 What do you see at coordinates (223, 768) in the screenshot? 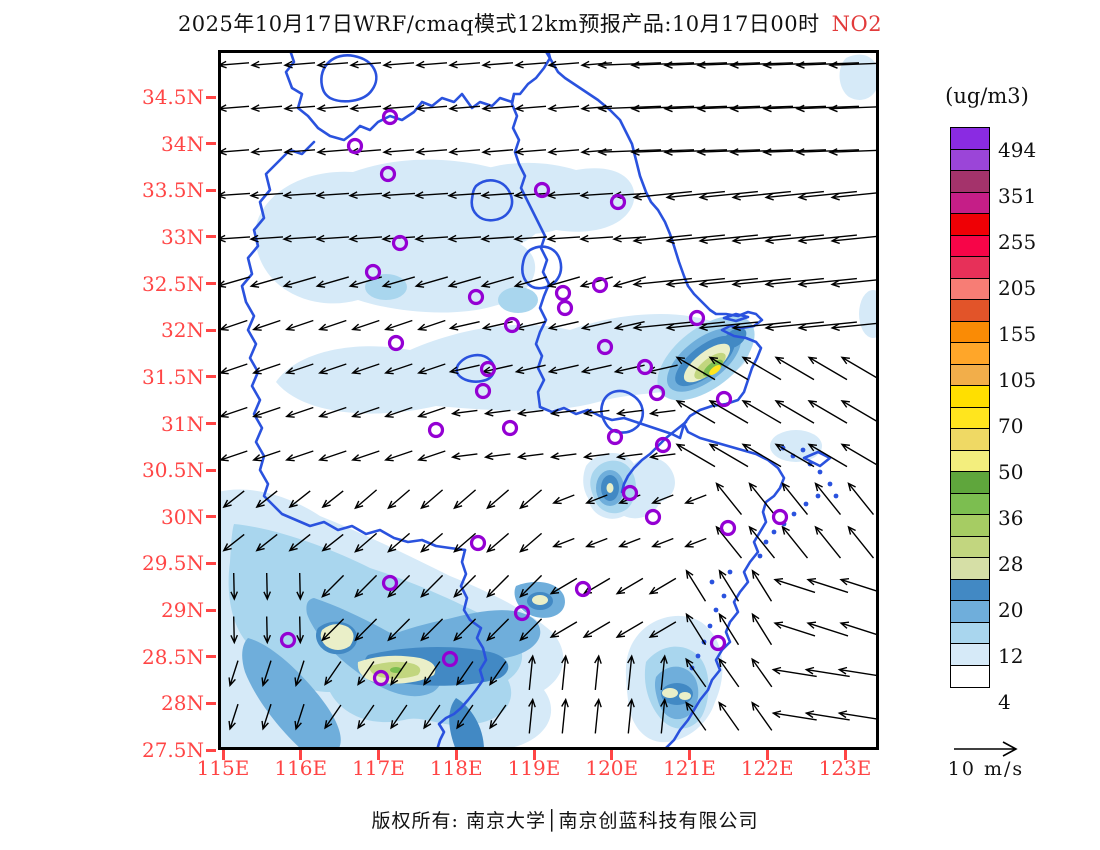
I see `lon-tick-label: 115E` at bounding box center [223, 768].